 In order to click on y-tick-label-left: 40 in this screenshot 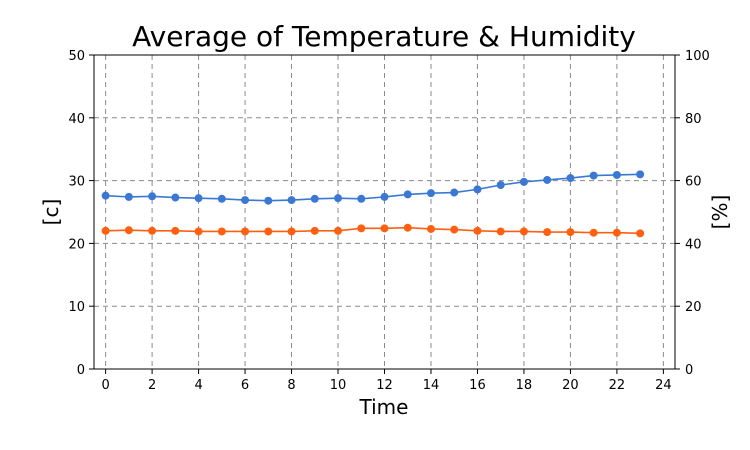, I will do `click(76, 119)`.